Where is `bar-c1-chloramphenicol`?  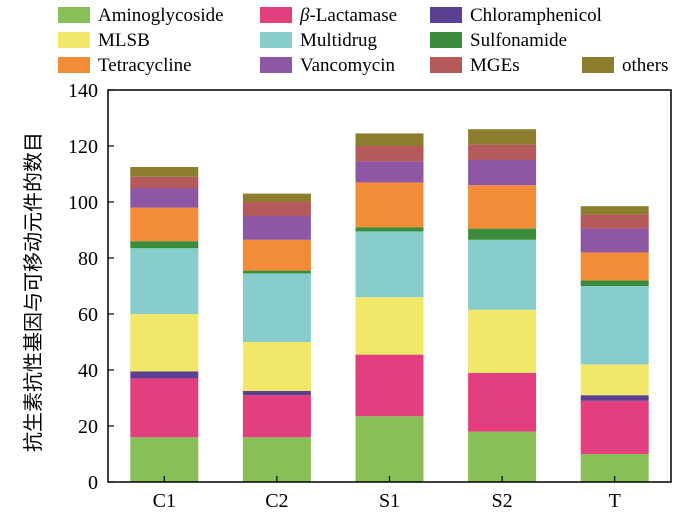
bar-c1-chloramphenicol is located at coordinates (164, 375).